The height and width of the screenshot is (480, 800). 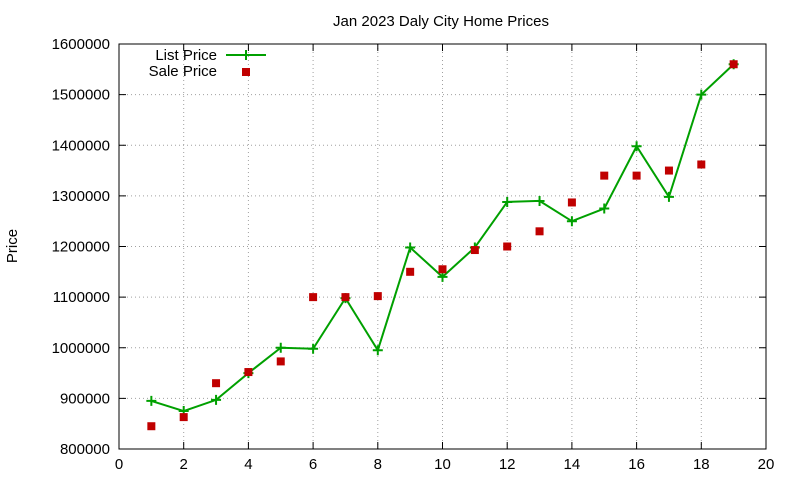 I want to click on y-tick-label: 1300000, so click(x=81, y=196).